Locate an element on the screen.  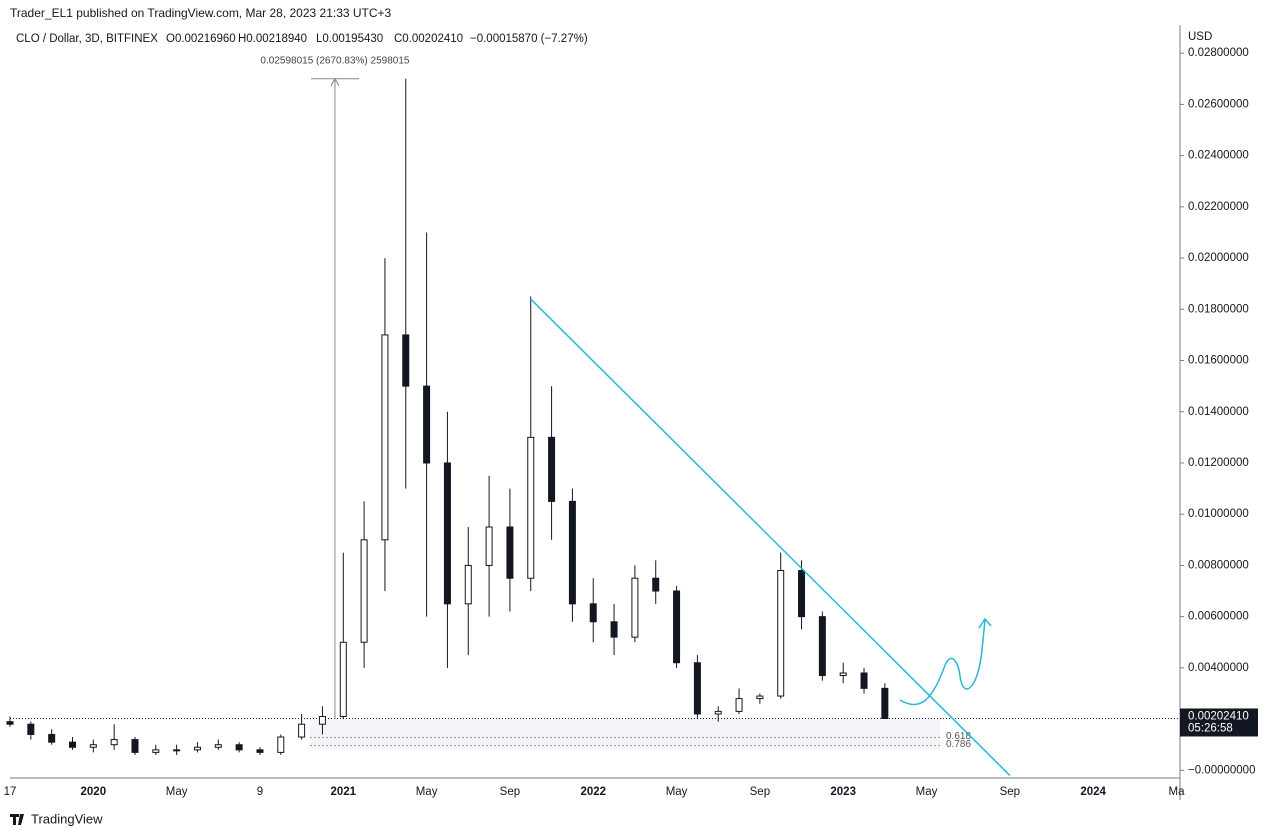
x-tick-label: 9 is located at coordinates (260, 792).